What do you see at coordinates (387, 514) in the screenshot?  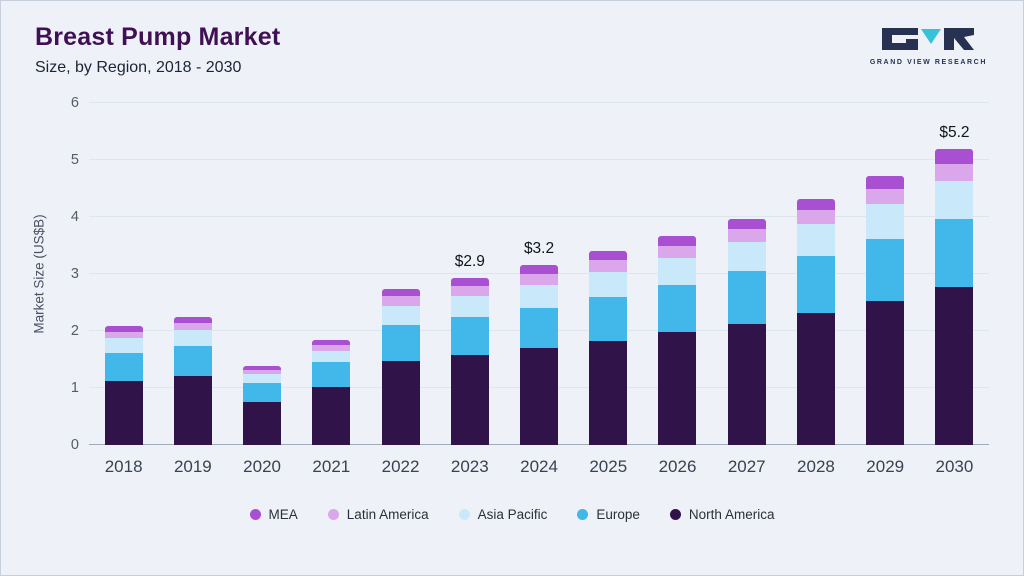 I see `legend-label: Latin America` at bounding box center [387, 514].